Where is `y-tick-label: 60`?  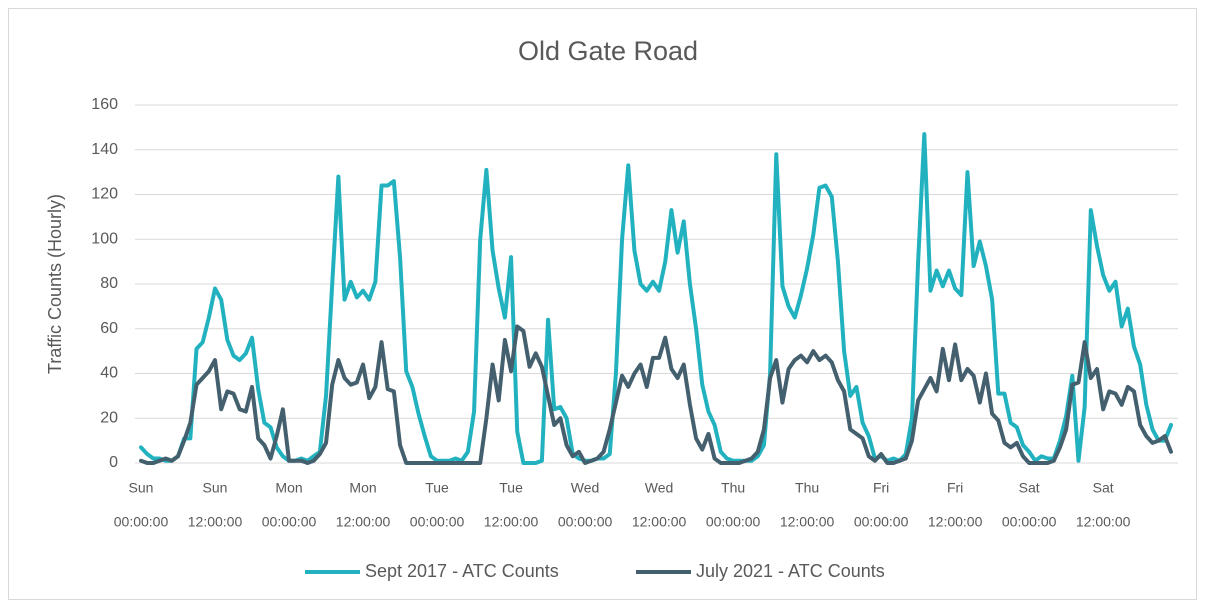
y-tick-label: 60 is located at coordinates (109, 328).